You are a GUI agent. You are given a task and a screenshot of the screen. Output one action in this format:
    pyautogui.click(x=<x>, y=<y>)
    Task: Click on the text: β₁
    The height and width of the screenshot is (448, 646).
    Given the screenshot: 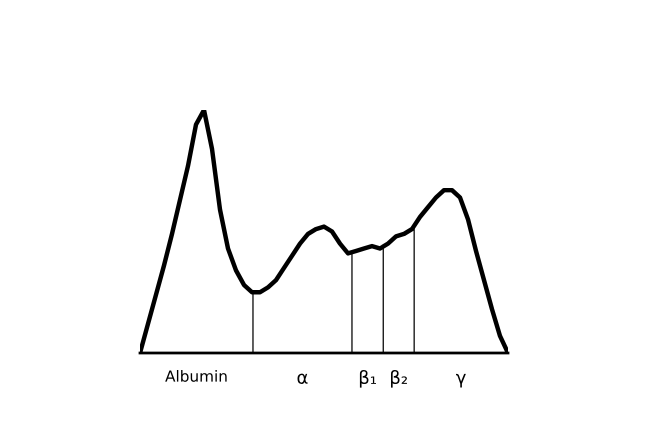 What is the action you would take?
    pyautogui.click(x=368, y=379)
    